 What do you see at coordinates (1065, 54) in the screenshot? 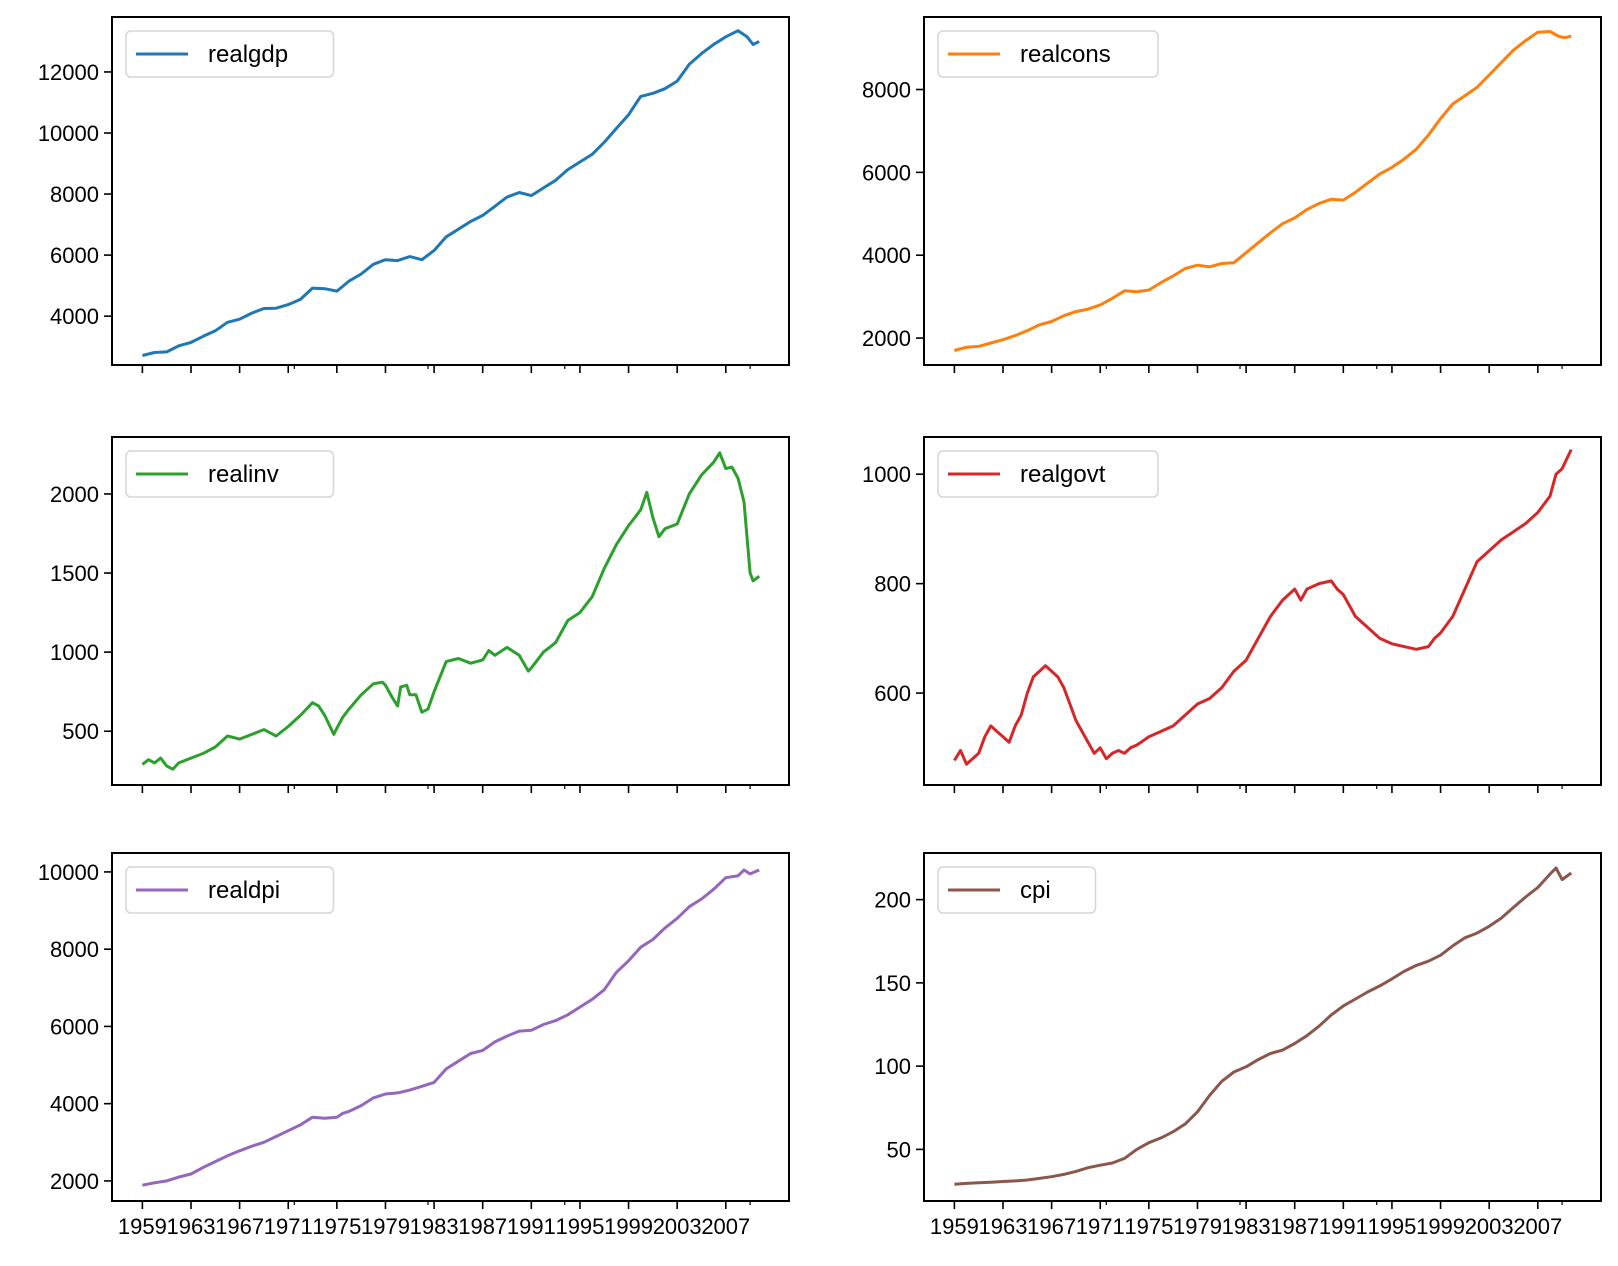
I see `legend-label: realcons` at bounding box center [1065, 54].